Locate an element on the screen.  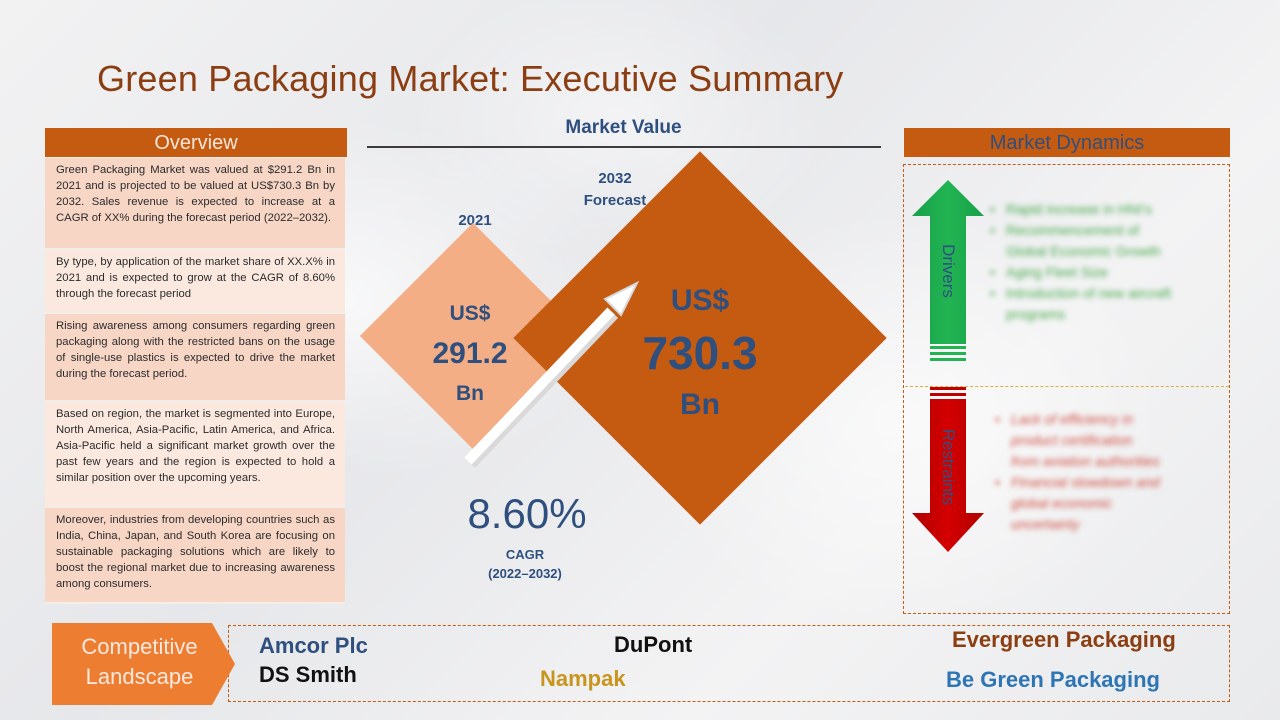
driver-item: Rapid increase in HNI's is located at coordinates (1105, 209).